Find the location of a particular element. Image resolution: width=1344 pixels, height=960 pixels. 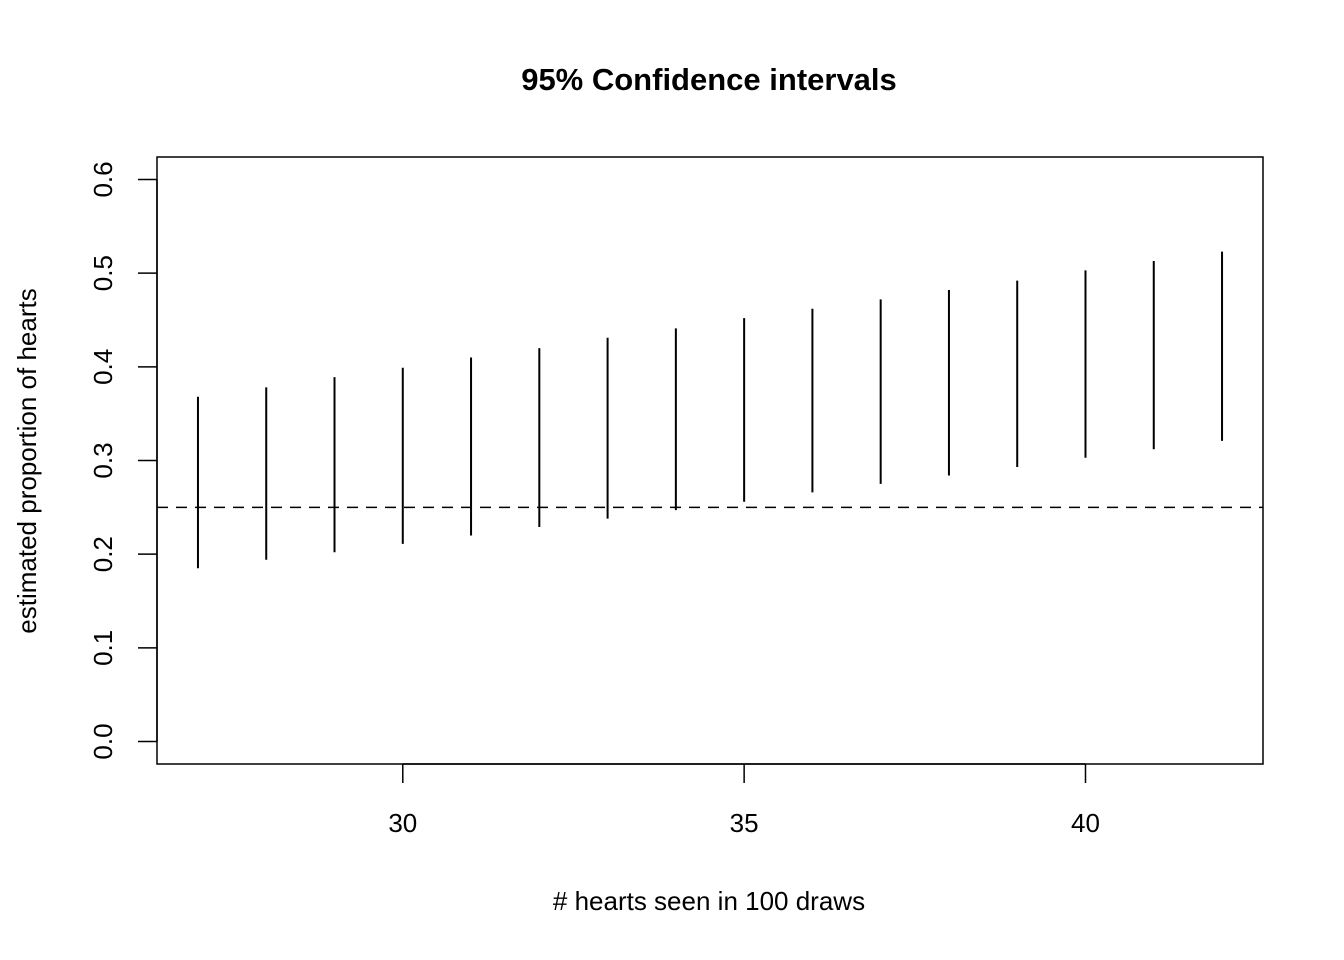

y-tick-label: 0.6 is located at coordinates (103, 179).